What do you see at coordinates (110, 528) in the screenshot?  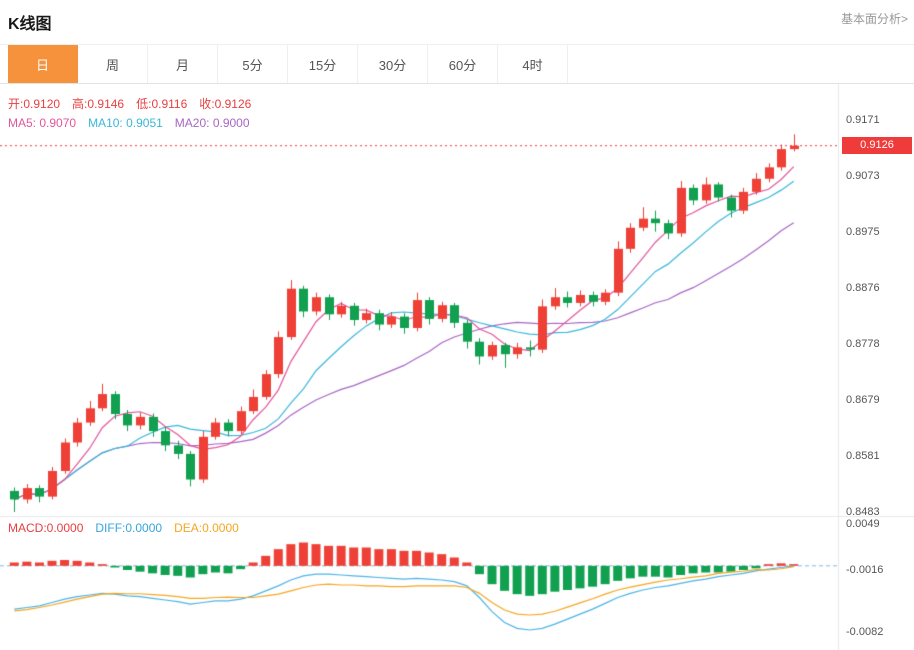 I see `diff-label: DIFF:` at bounding box center [110, 528].